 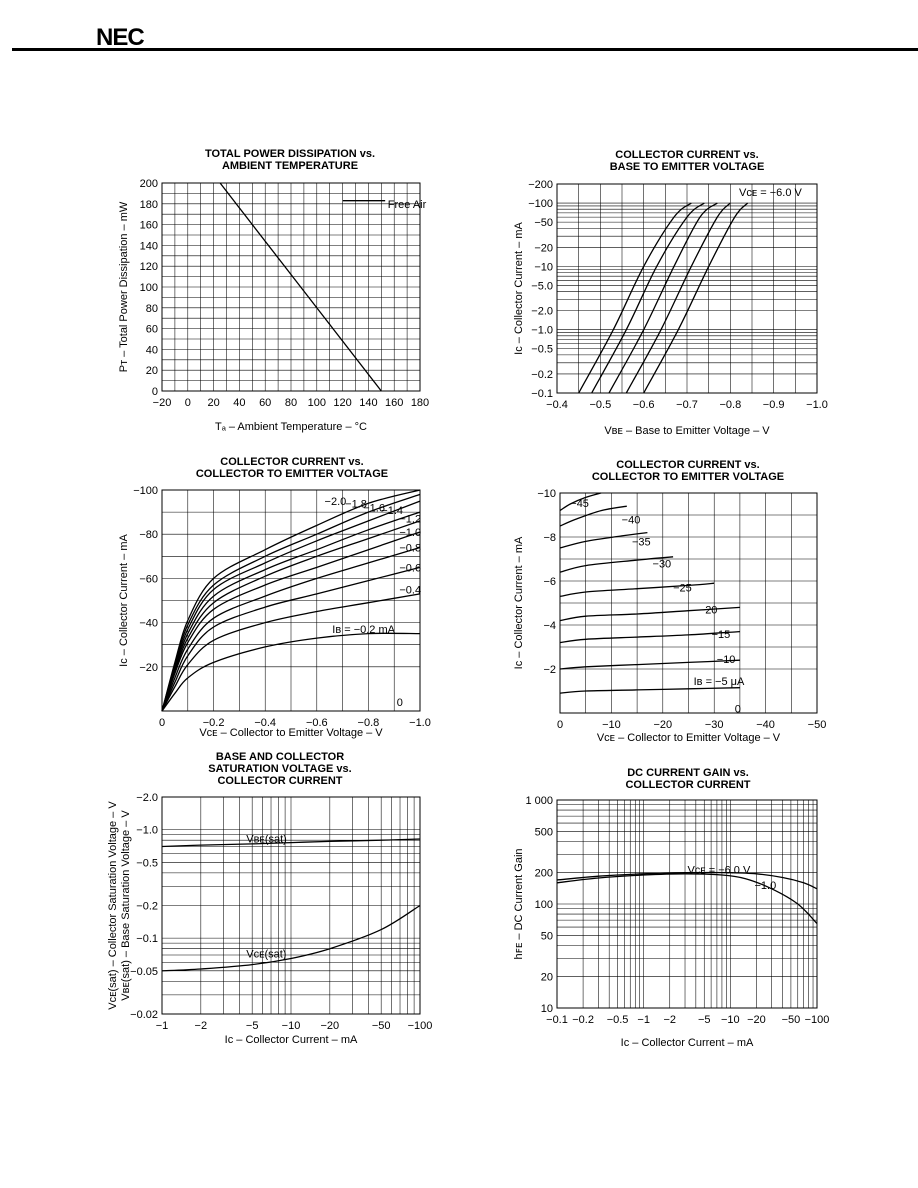 What do you see at coordinates (738, 710) in the screenshot?
I see `ic_vce_ua-curve-label: 0` at bounding box center [738, 710].